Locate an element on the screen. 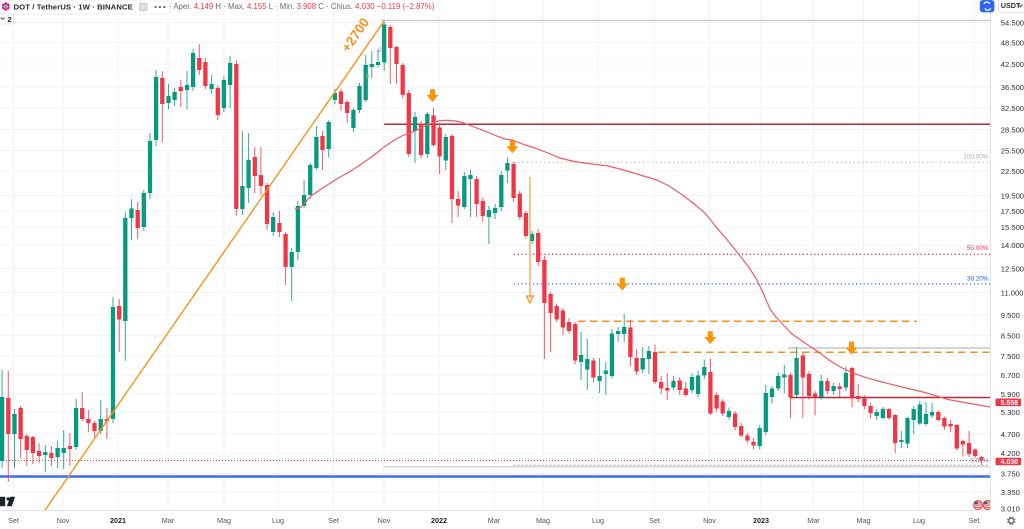  svg-text: 2 is located at coordinates (9, 19).